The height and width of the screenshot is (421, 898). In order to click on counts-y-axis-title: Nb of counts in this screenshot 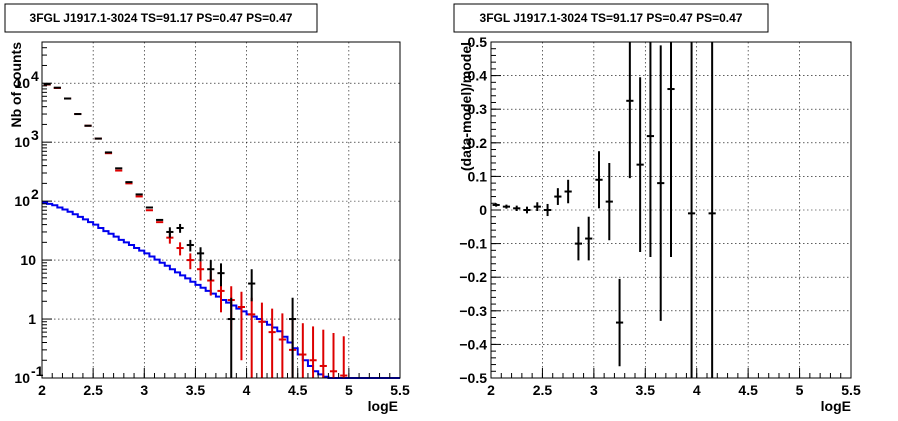, I will do `click(16, 85)`.